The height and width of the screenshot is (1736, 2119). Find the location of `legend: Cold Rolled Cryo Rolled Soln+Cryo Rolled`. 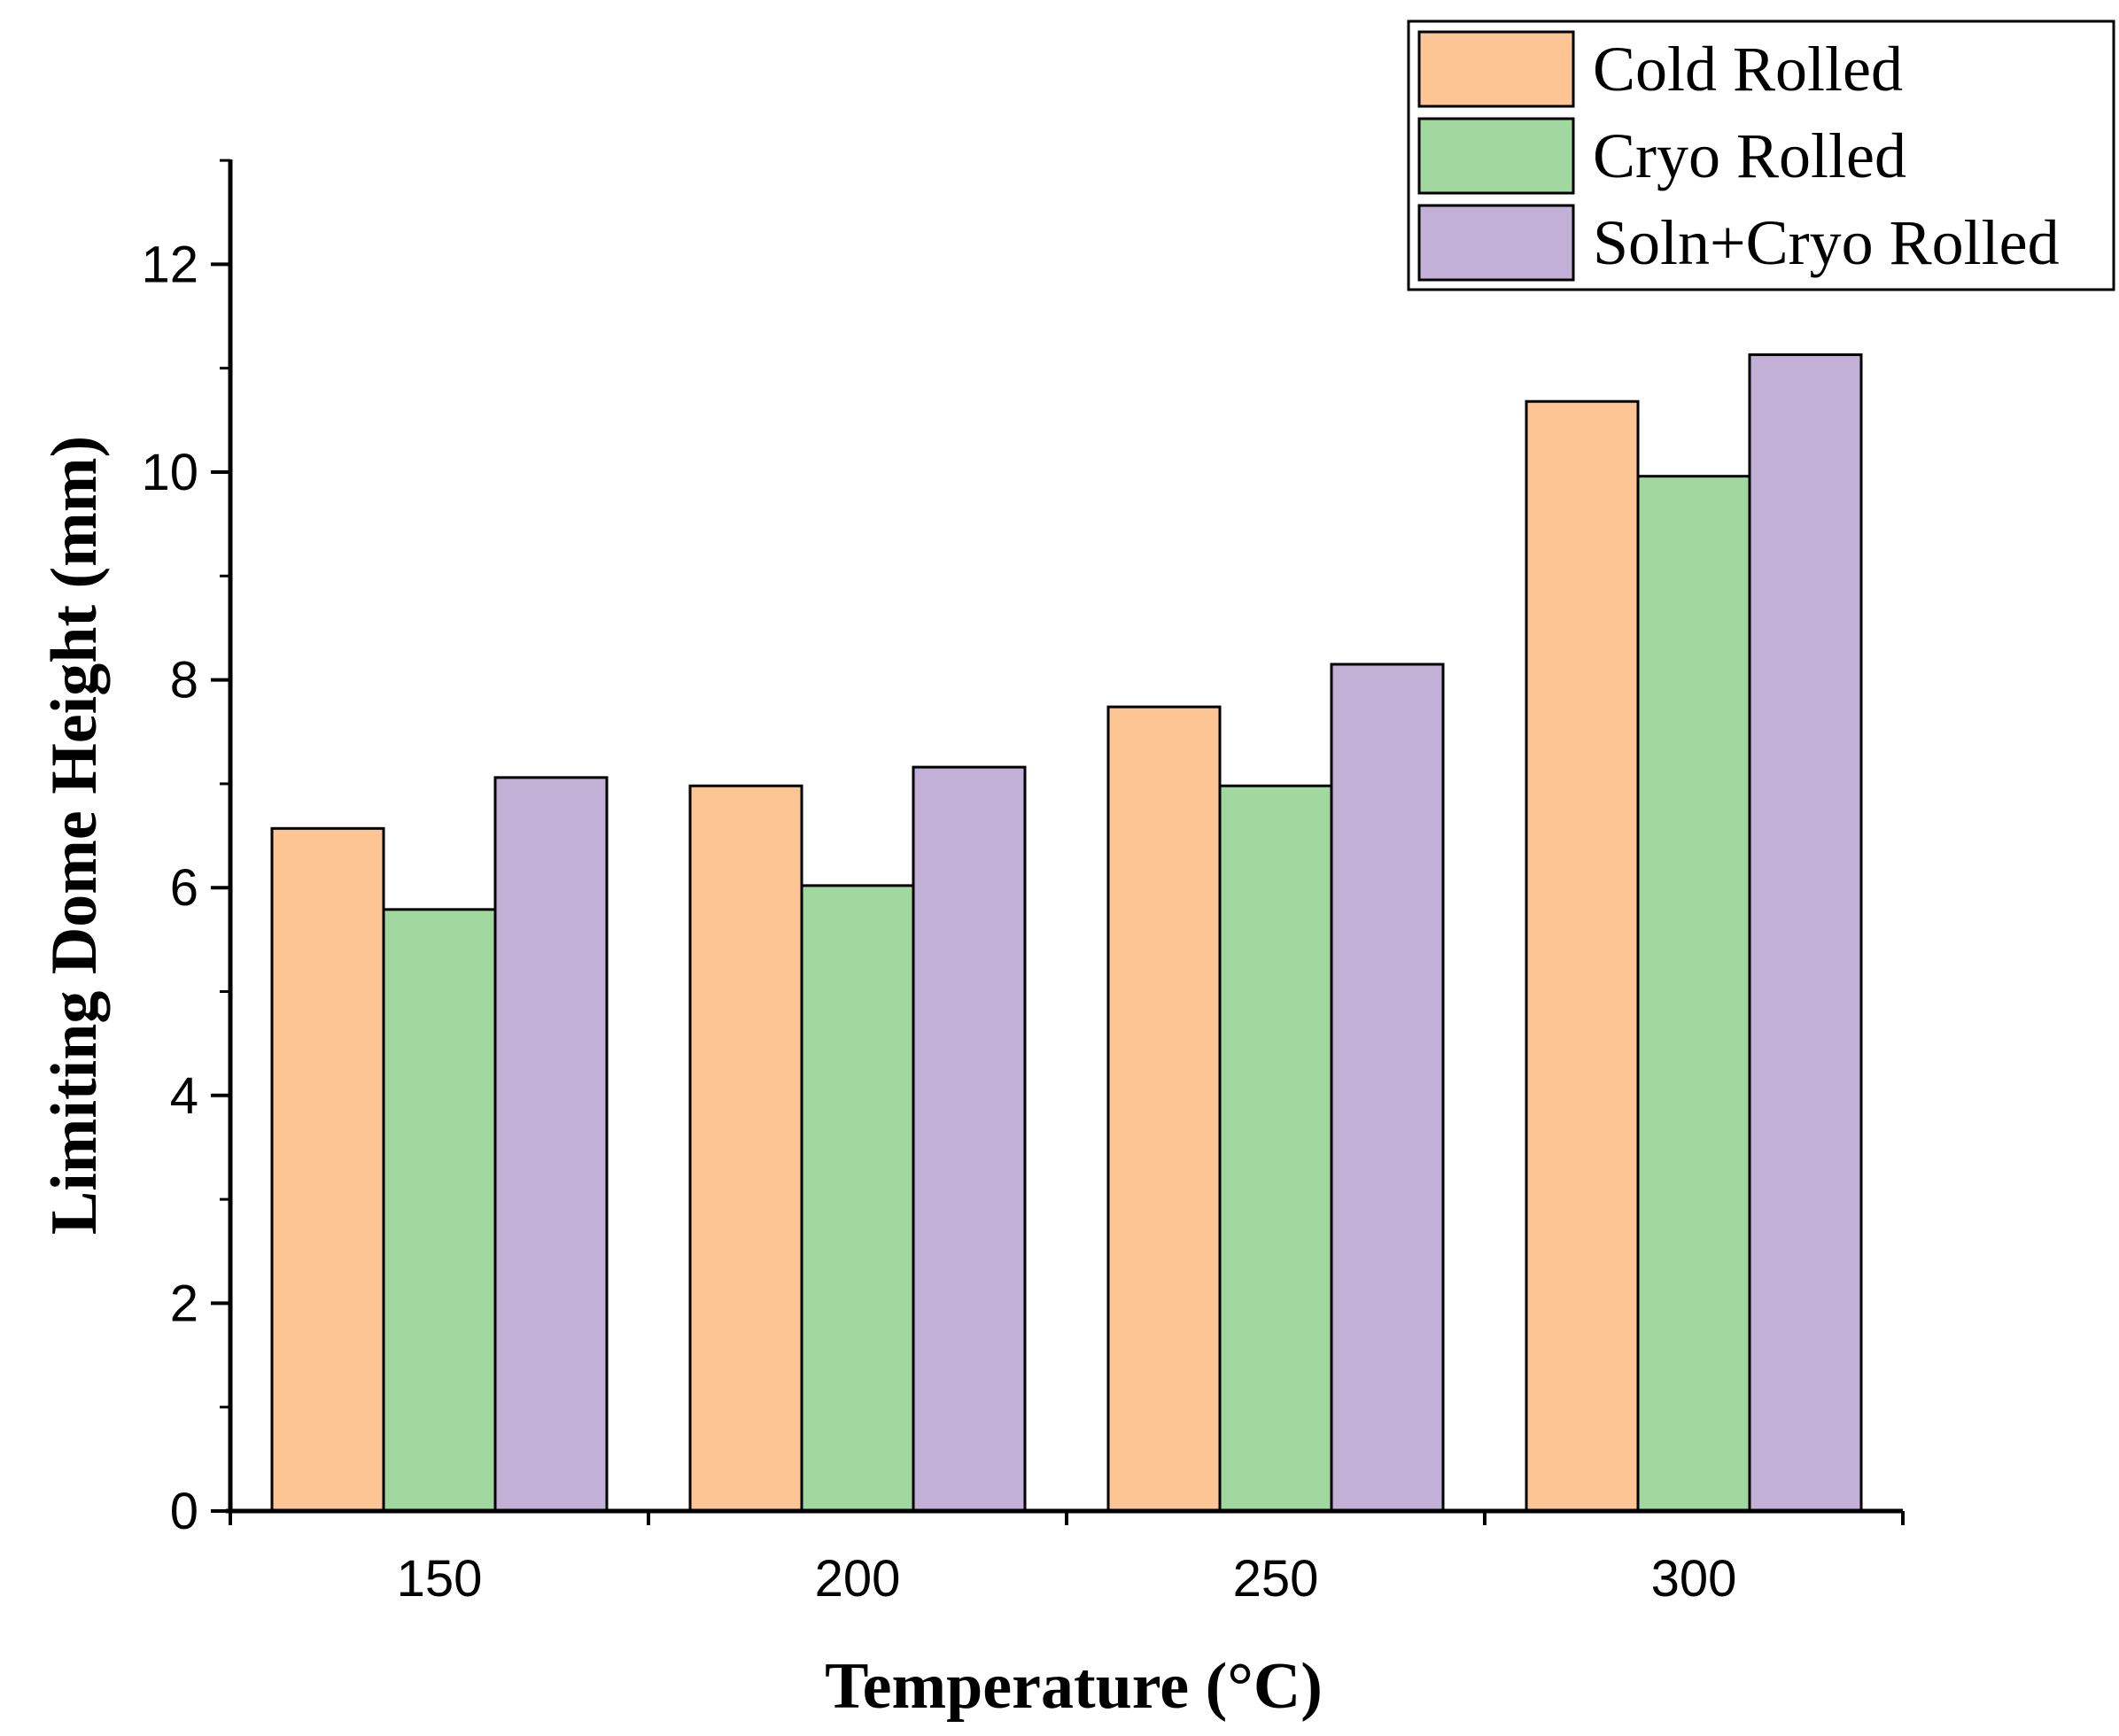

legend: Cold Rolled Cryo Rolled Soln+Cryo Rolled is located at coordinates (1761, 155).